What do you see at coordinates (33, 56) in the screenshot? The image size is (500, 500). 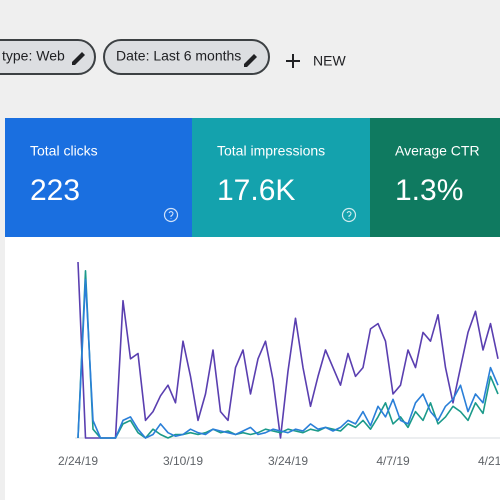 I see `filter-label: type: Web` at bounding box center [33, 56].